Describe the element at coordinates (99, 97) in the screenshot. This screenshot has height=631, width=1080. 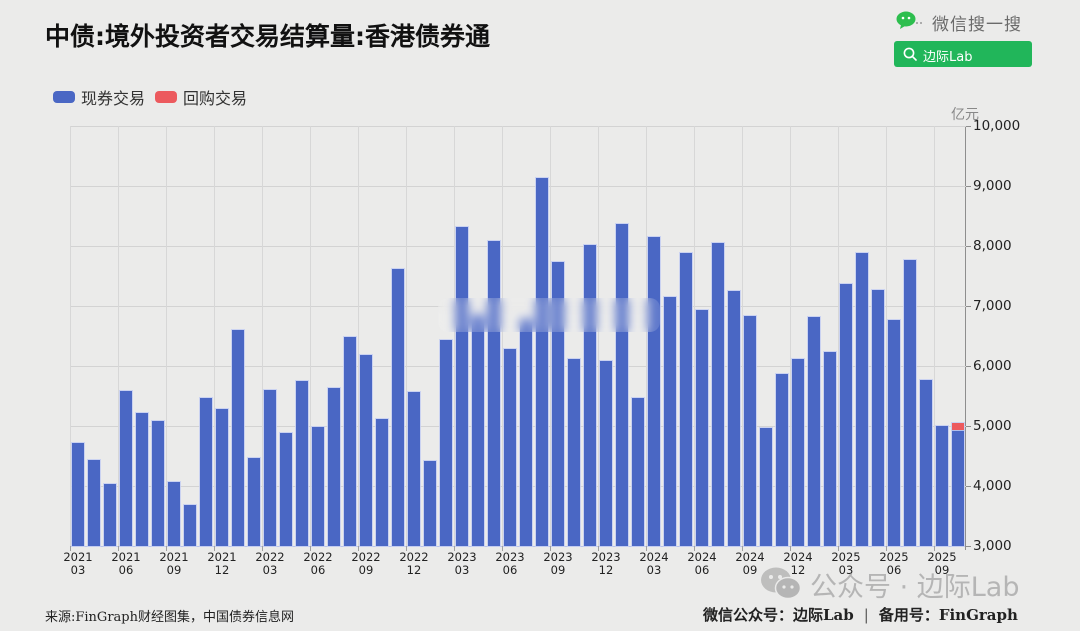
I see `legend-item-spot: 现券交易` at that location.